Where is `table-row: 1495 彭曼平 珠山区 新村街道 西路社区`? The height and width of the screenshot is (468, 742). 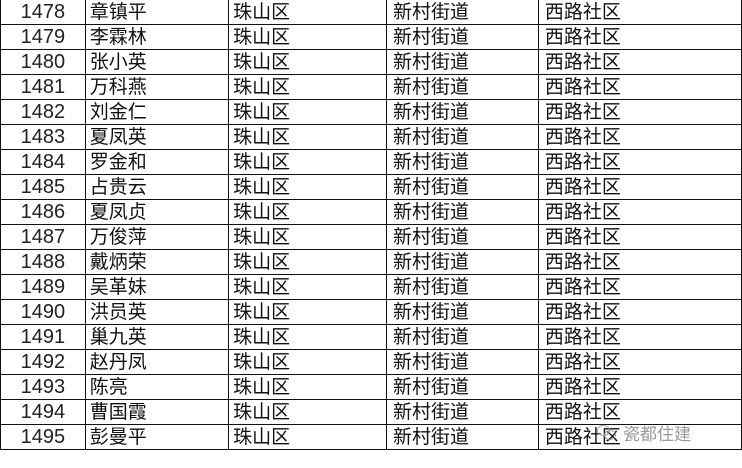 table-row: 1495 彭曼平 珠山区 新村街道 西路社区 is located at coordinates (371, 437).